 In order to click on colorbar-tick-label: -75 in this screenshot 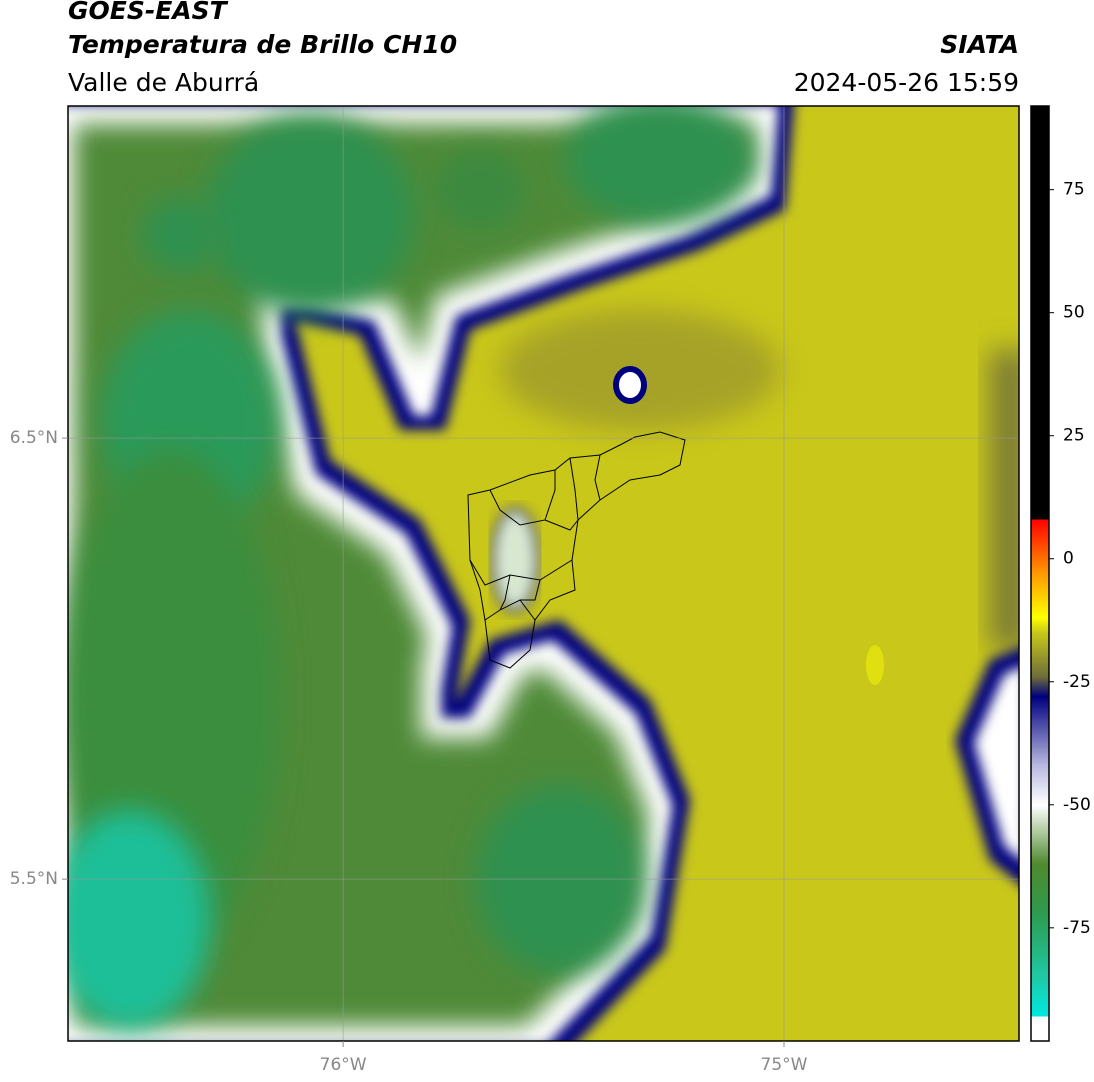, I will do `click(1077, 928)`.